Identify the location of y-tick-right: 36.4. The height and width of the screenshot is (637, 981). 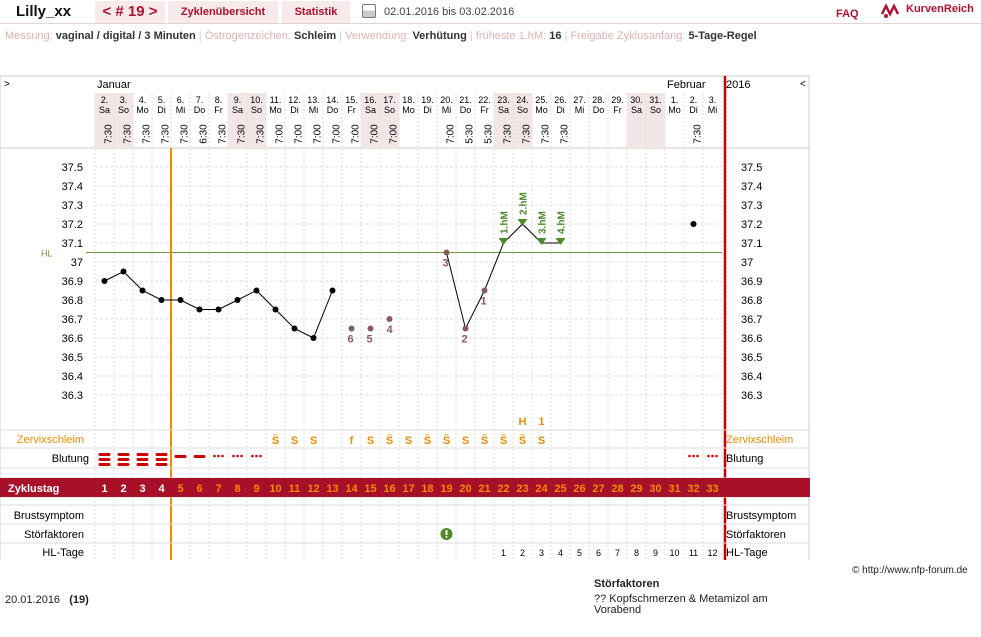
(751, 377).